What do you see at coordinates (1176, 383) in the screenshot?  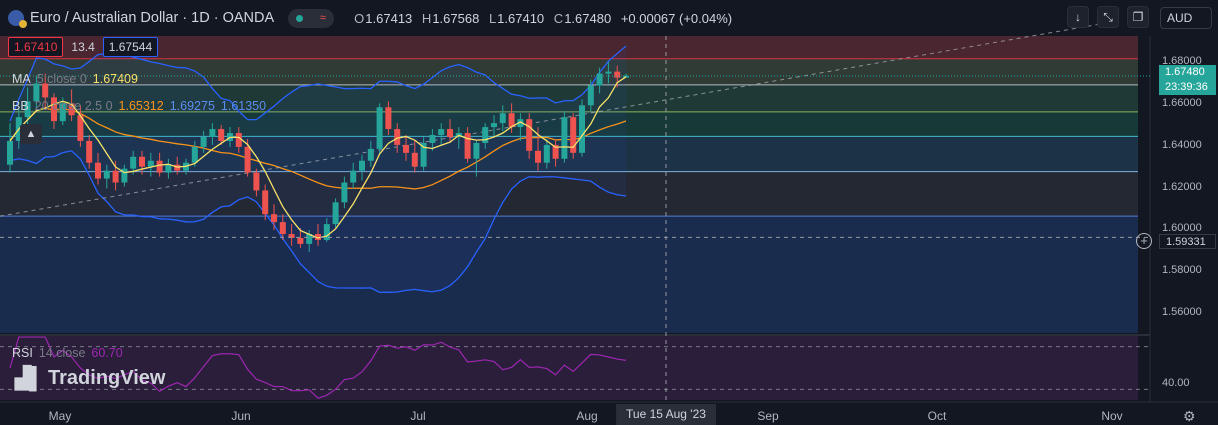 I see `rsi-tick: 40.00` at bounding box center [1176, 383].